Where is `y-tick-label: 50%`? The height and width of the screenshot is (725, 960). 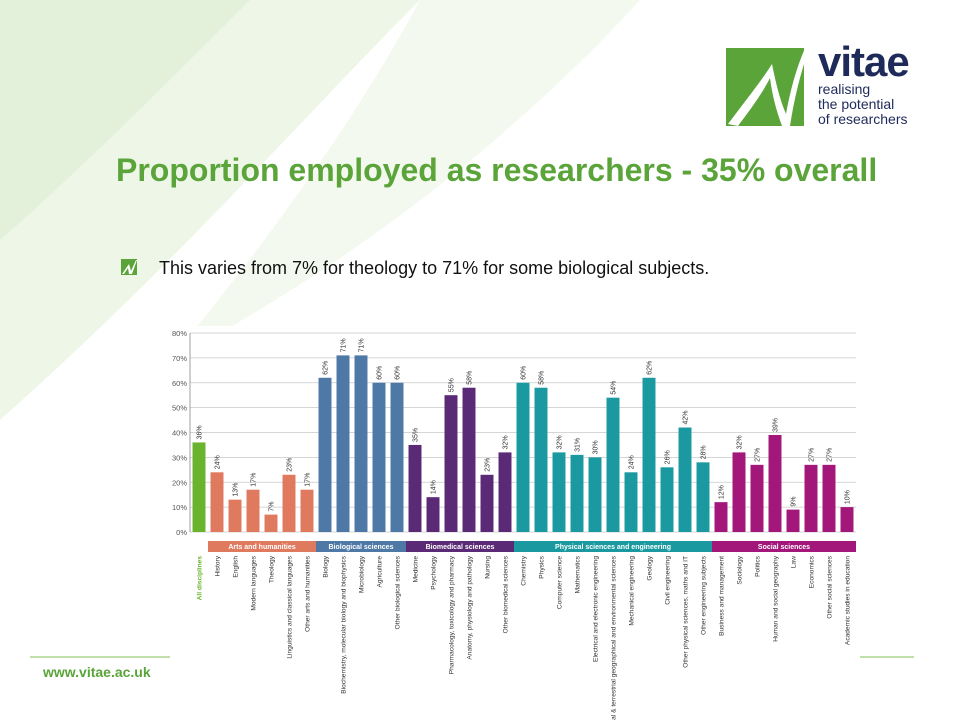
y-tick-label: 50% is located at coordinates (179, 408).